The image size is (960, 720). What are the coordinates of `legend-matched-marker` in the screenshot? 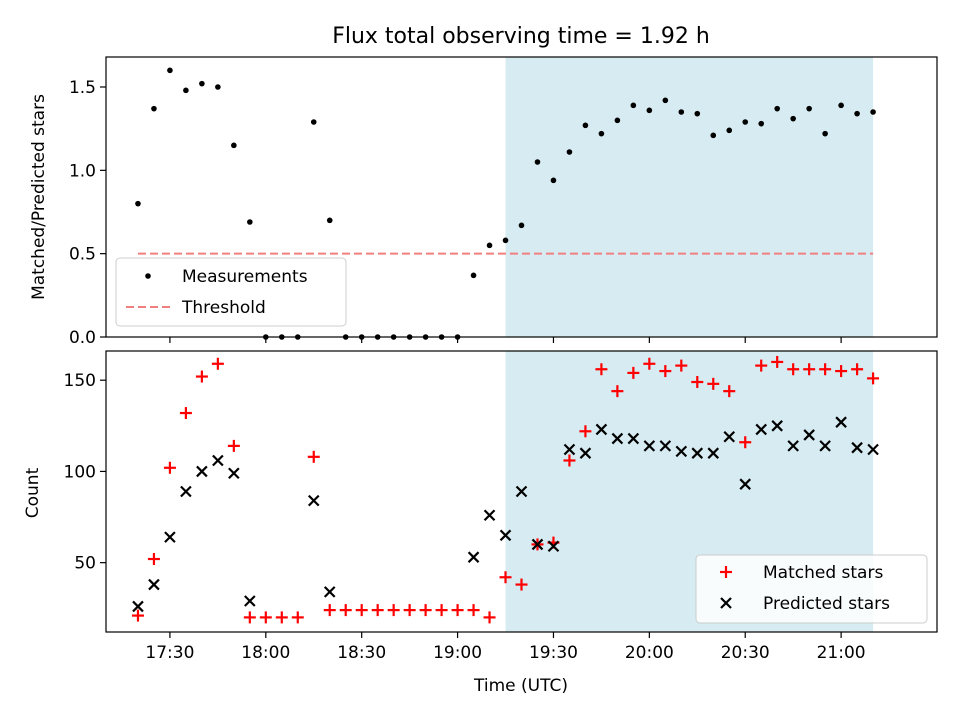 It's located at (726, 572).